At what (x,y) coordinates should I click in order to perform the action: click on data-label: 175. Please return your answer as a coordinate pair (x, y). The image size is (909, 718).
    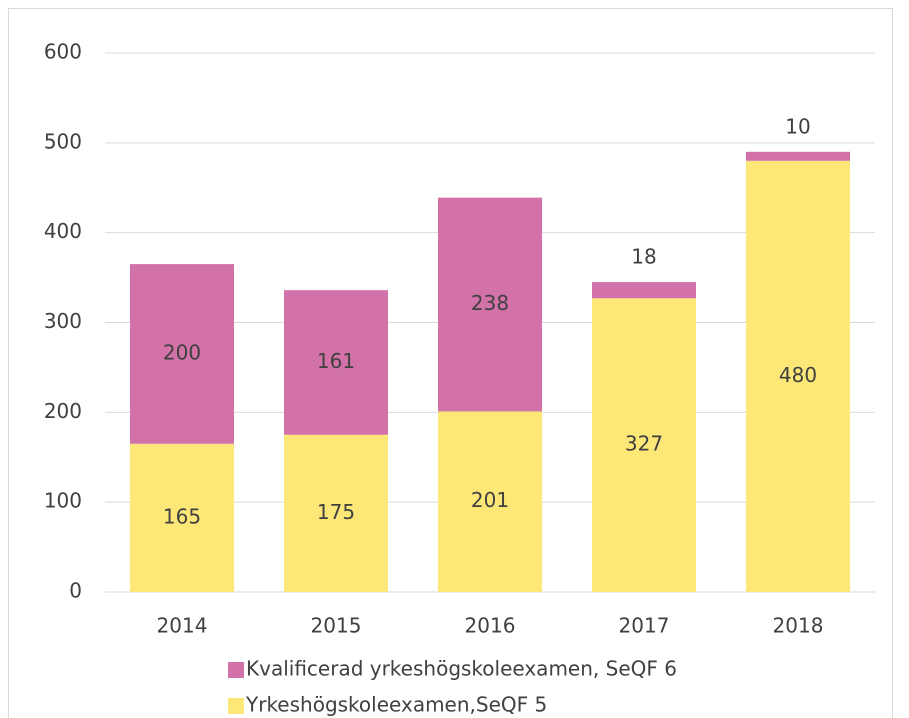
    Looking at the image, I should click on (336, 512).